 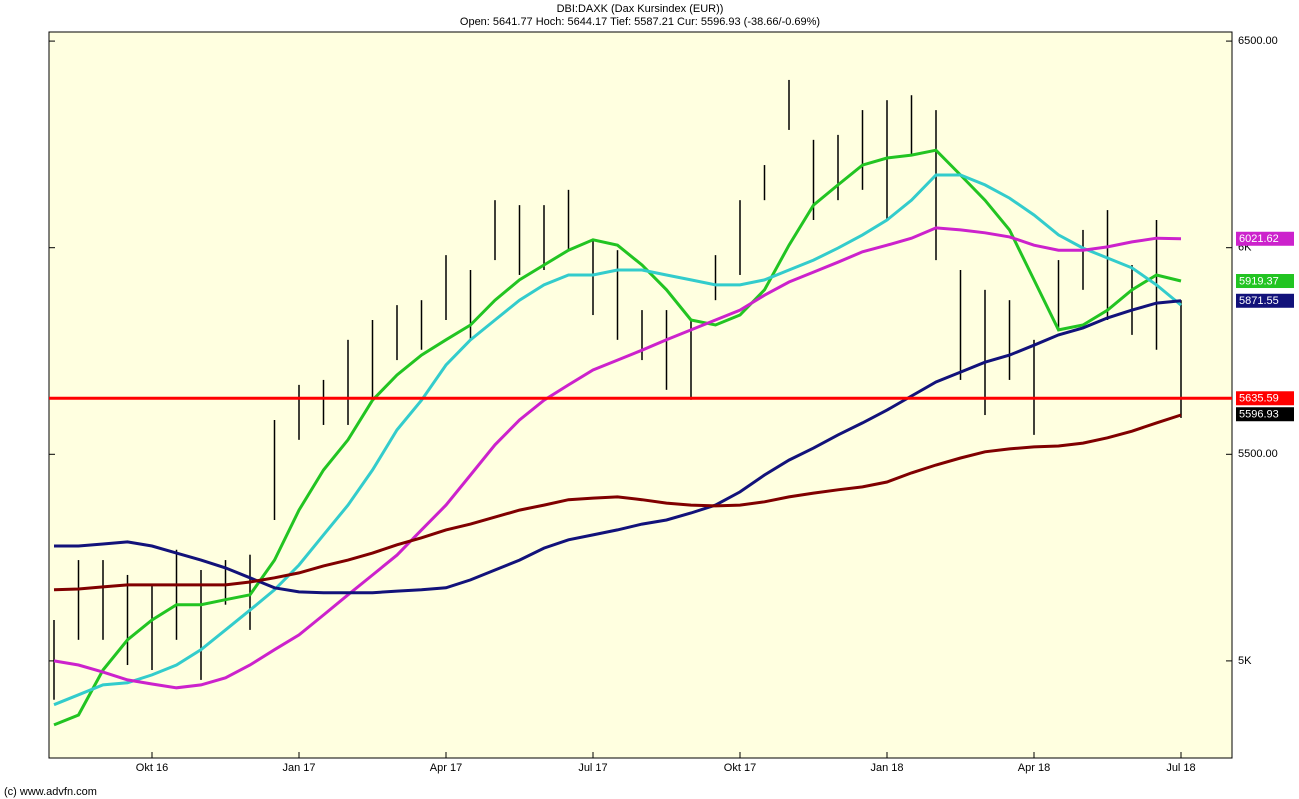 I want to click on x-tick-label: Jul 18, so click(x=1180, y=768).